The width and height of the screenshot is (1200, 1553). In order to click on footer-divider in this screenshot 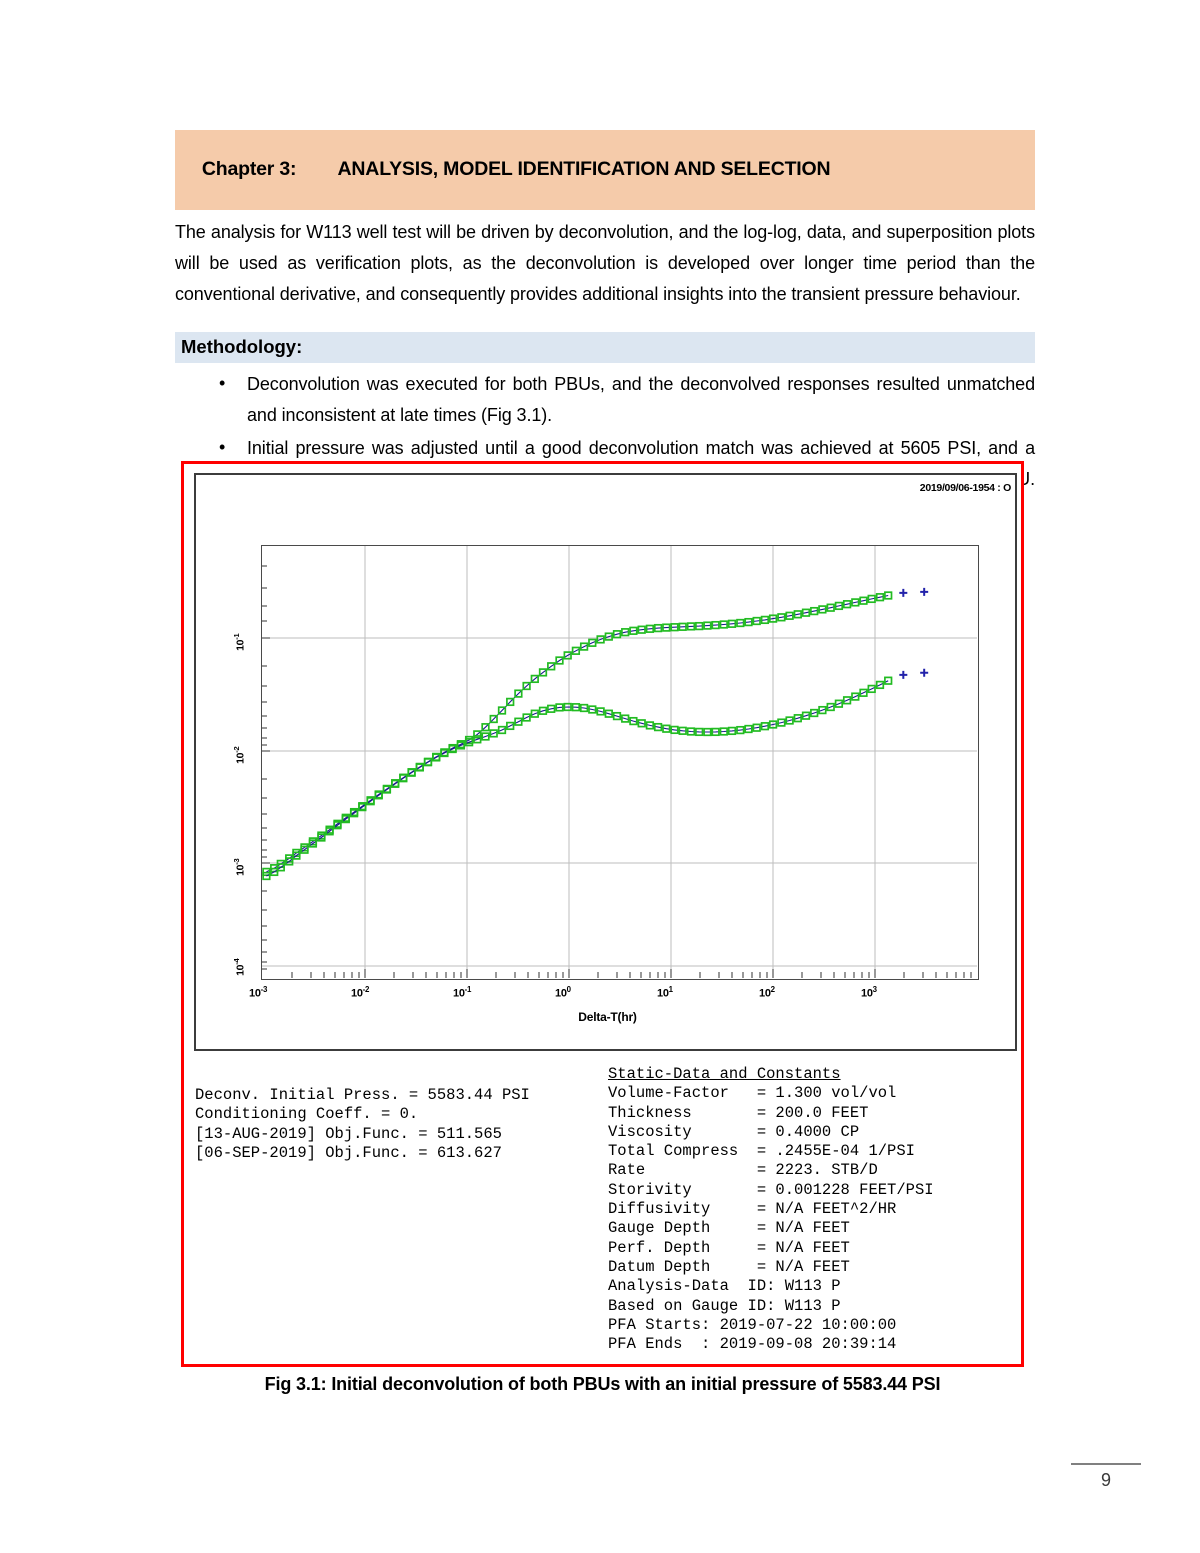, I will do `click(1106, 1464)`.